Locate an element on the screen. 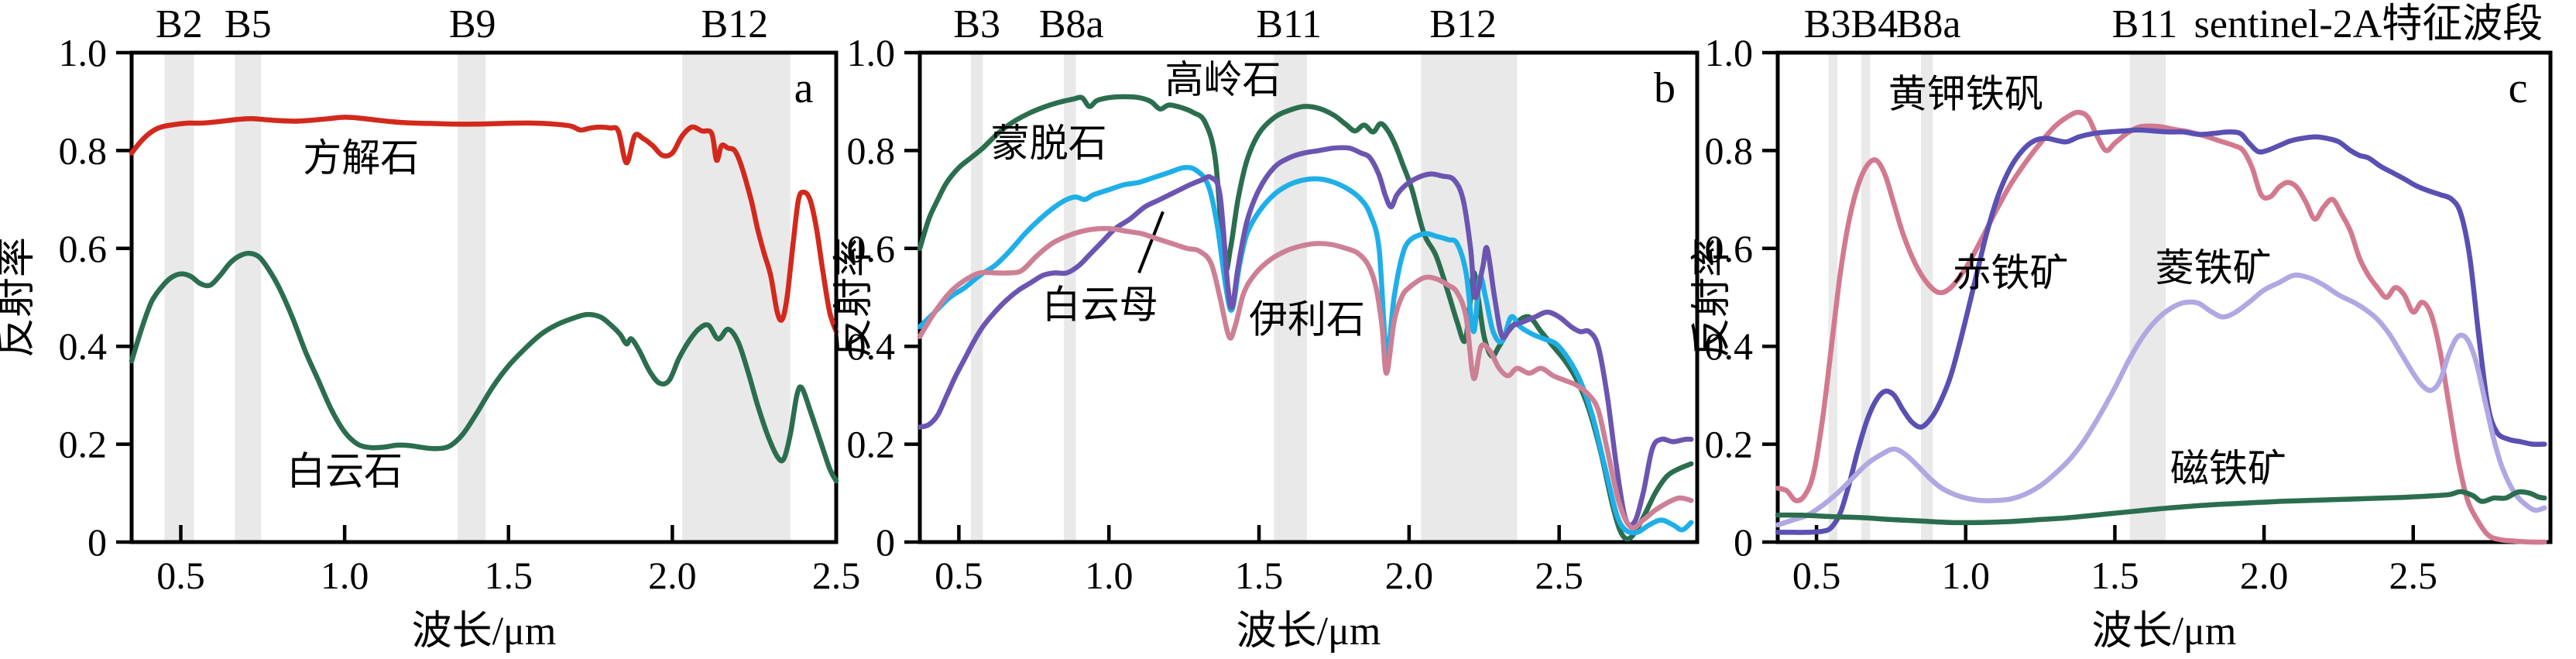 This screenshot has height=659, width=2576. band-label-c-B11: B11 is located at coordinates (2145, 24).